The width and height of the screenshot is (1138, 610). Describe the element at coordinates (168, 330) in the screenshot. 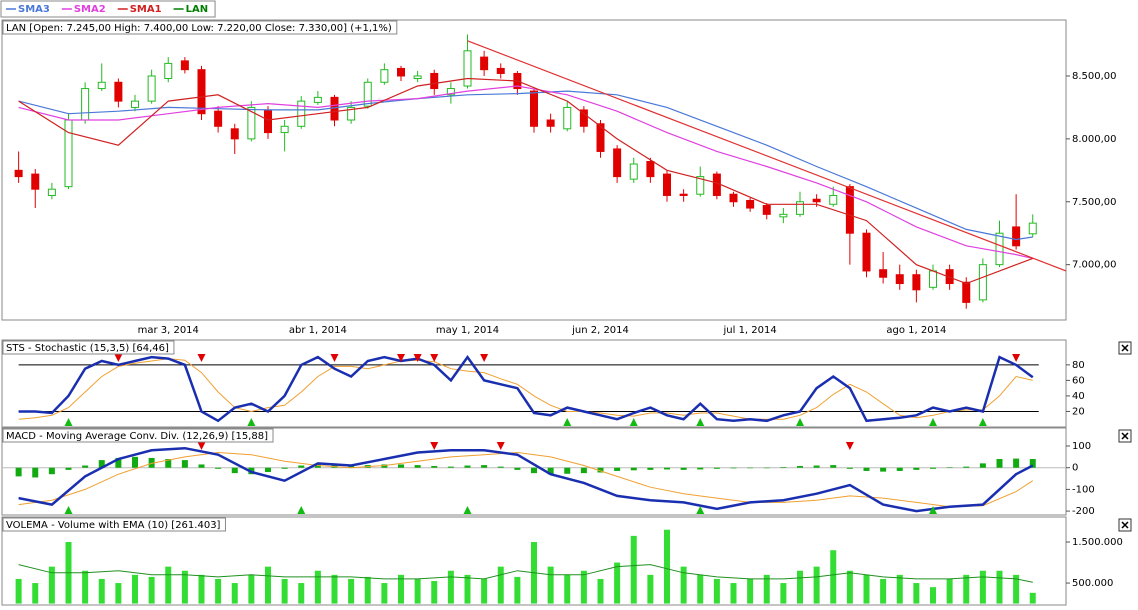

I see `x-tick-label: mar 3, 2014` at that location.